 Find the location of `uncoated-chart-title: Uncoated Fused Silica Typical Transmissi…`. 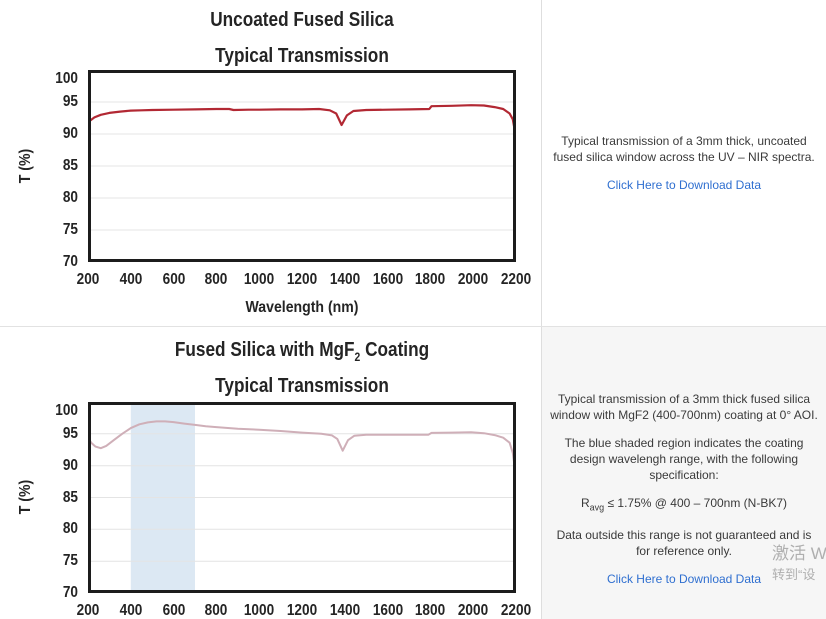

uncoated-chart-title: Uncoated Fused Silica Typical Transmissi… is located at coordinates (302, 38).